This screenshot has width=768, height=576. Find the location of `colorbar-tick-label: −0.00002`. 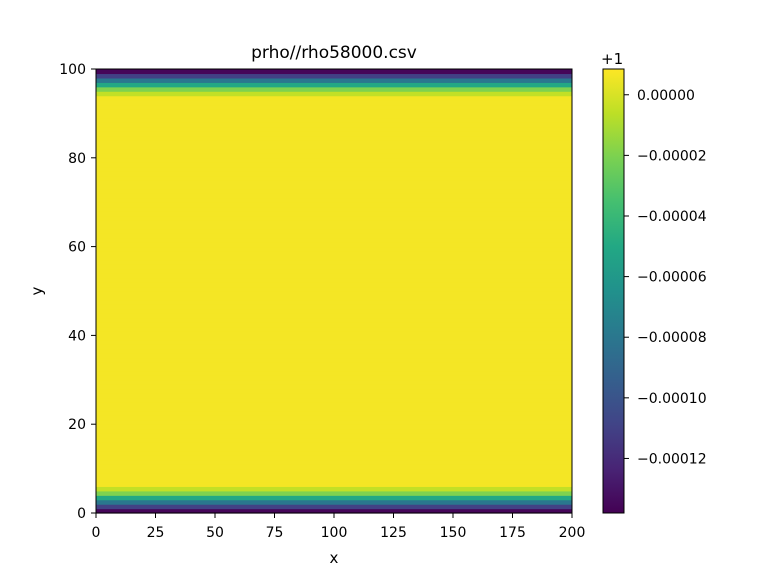

colorbar-tick-label: −0.00002 is located at coordinates (672, 156).